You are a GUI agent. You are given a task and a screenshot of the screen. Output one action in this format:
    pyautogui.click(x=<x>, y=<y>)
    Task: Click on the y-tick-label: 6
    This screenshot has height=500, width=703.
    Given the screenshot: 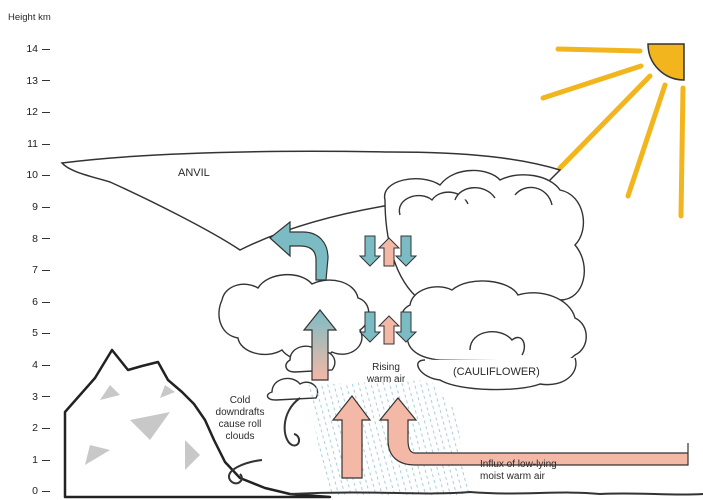 What is the action you would take?
    pyautogui.click(x=35, y=301)
    